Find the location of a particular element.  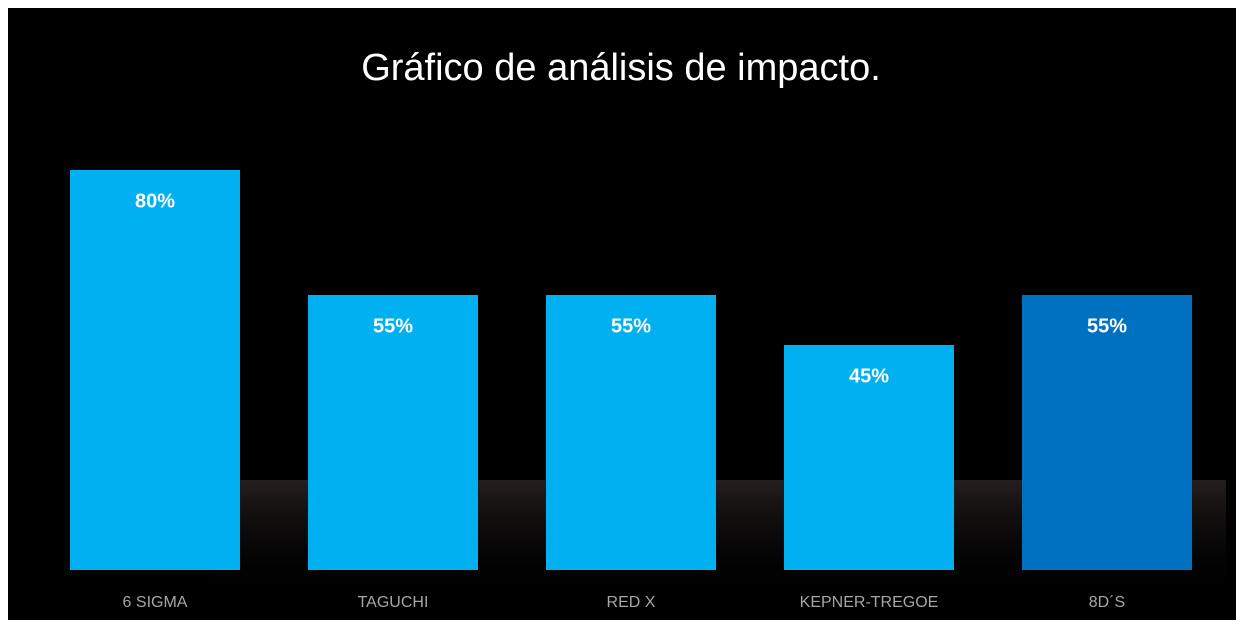

x-tick-label: KEPNER-TREGOE is located at coordinates (869, 602).